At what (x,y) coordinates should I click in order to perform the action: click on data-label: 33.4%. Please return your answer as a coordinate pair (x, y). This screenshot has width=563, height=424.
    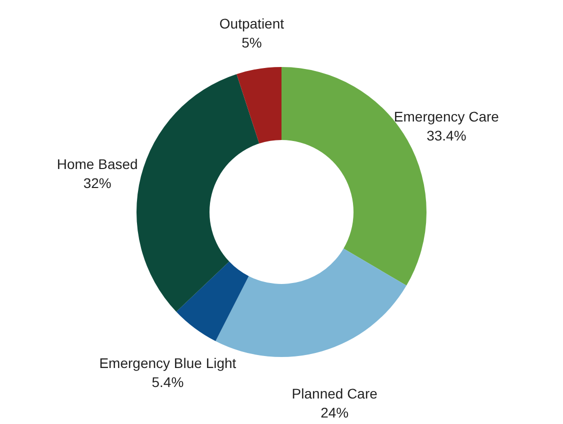
    Looking at the image, I should click on (446, 136).